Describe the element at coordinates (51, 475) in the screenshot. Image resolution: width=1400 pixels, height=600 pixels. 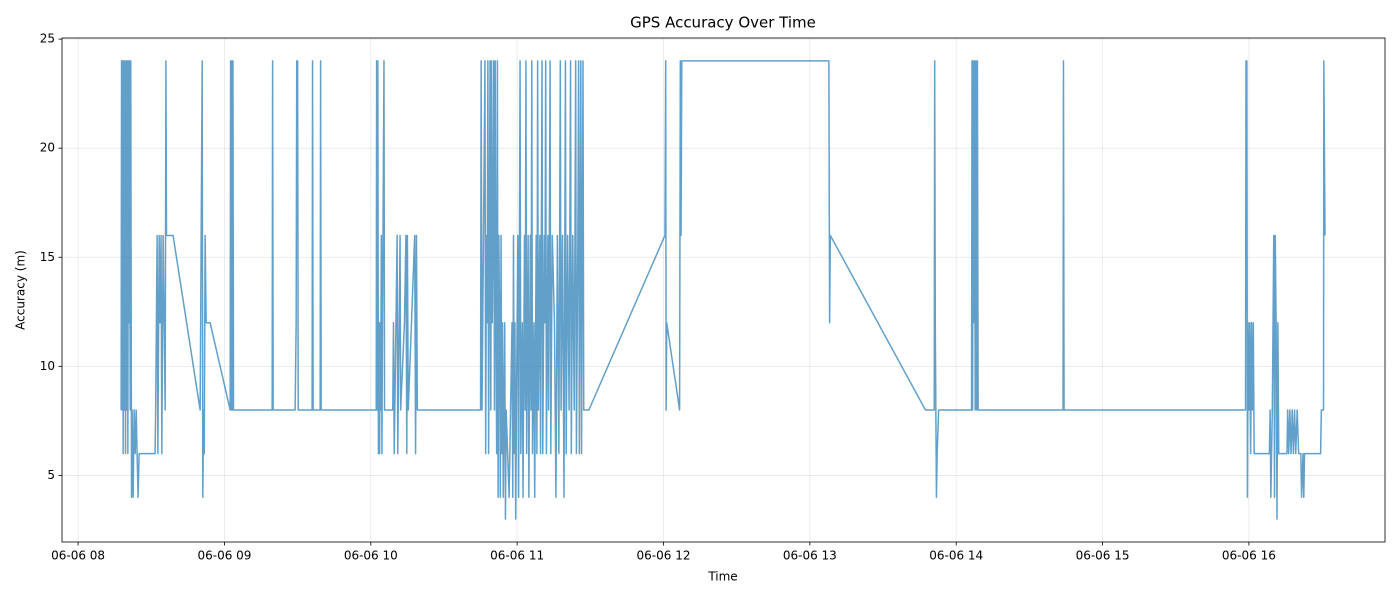
I see `y-tick-label: 5` at that location.